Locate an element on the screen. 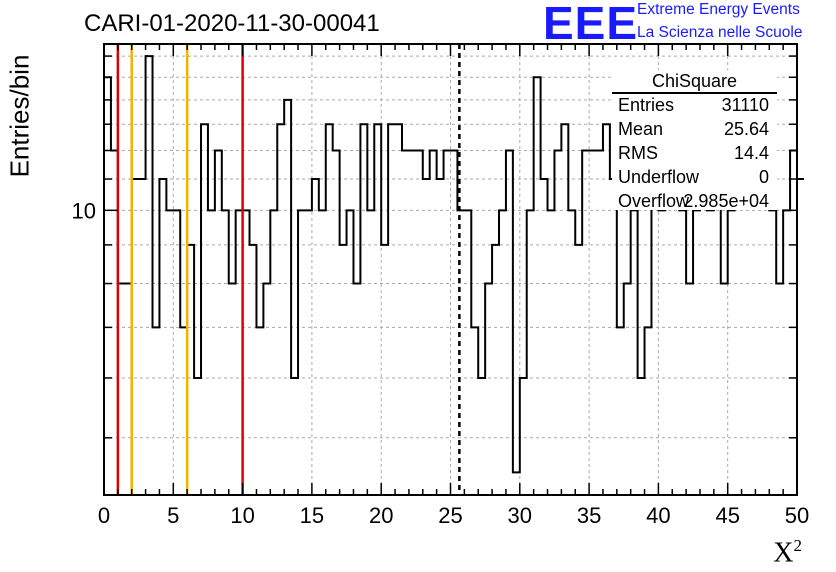  stats-label-overflow: Overflow is located at coordinates (654, 201).